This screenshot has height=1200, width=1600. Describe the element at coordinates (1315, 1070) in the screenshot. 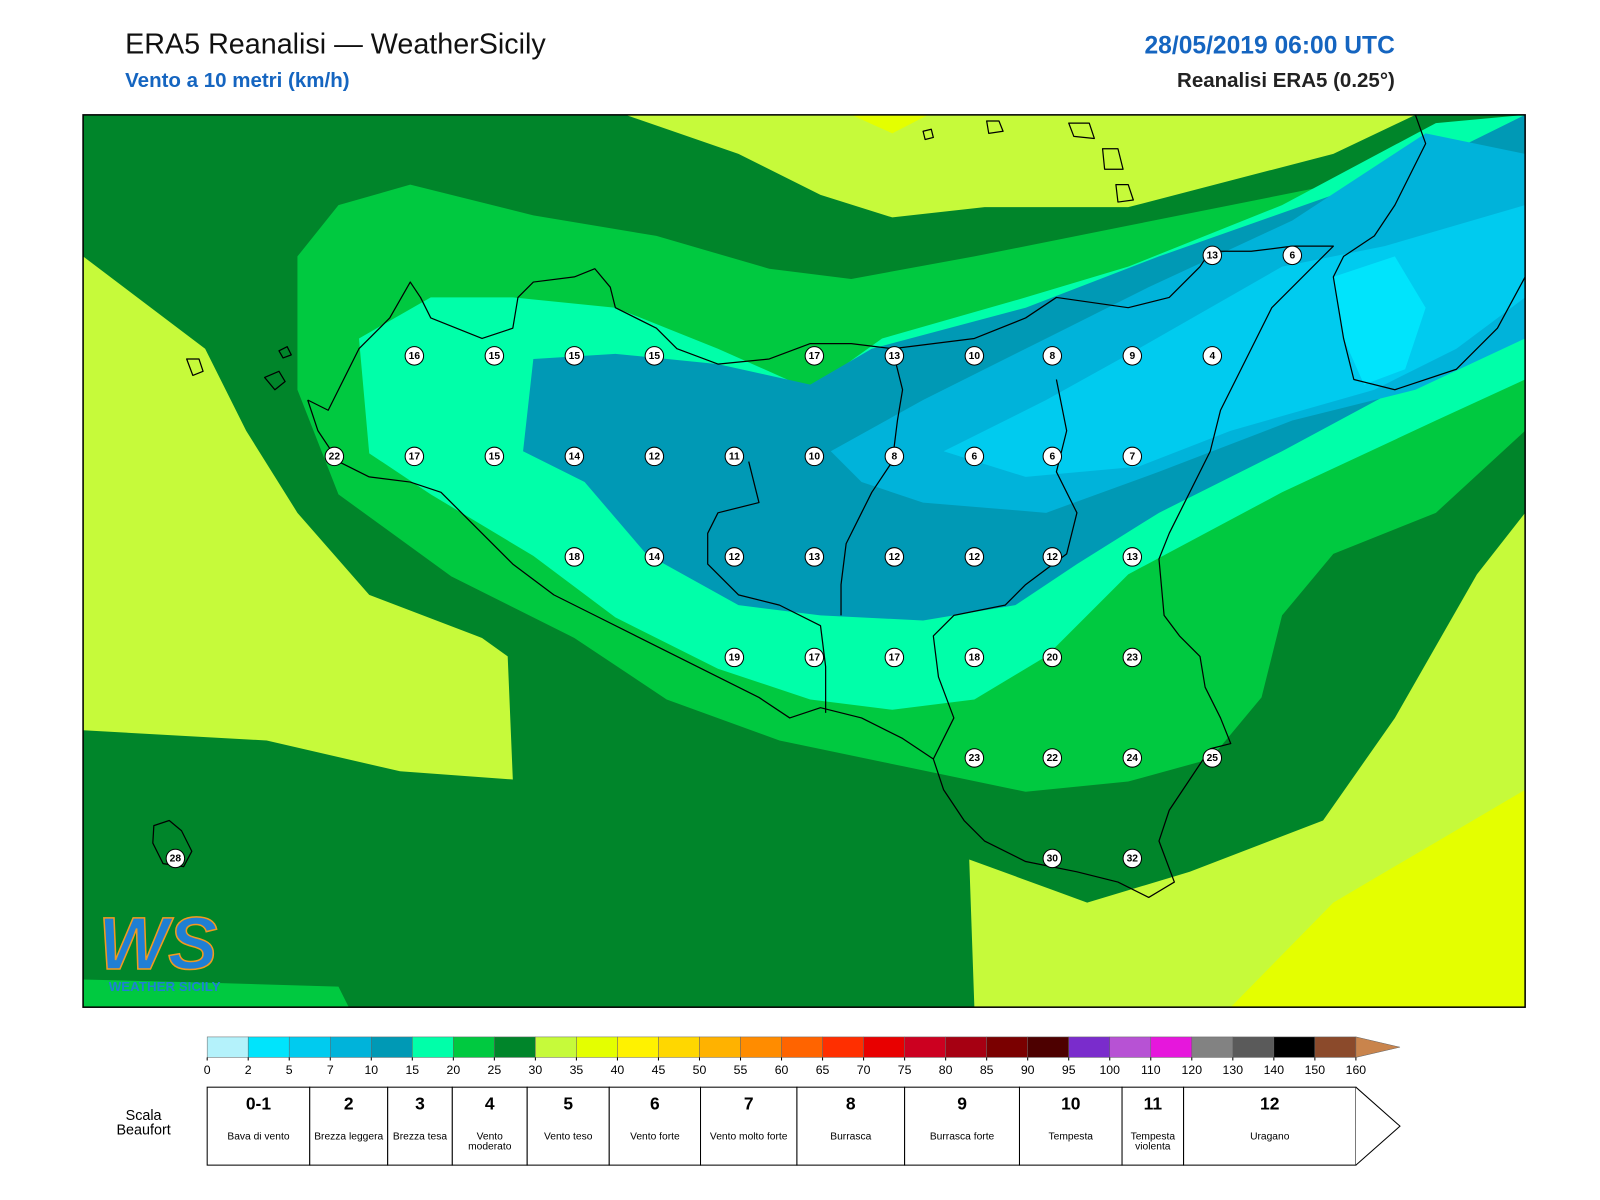

I see `colorbar-tick-label: 150` at that location.